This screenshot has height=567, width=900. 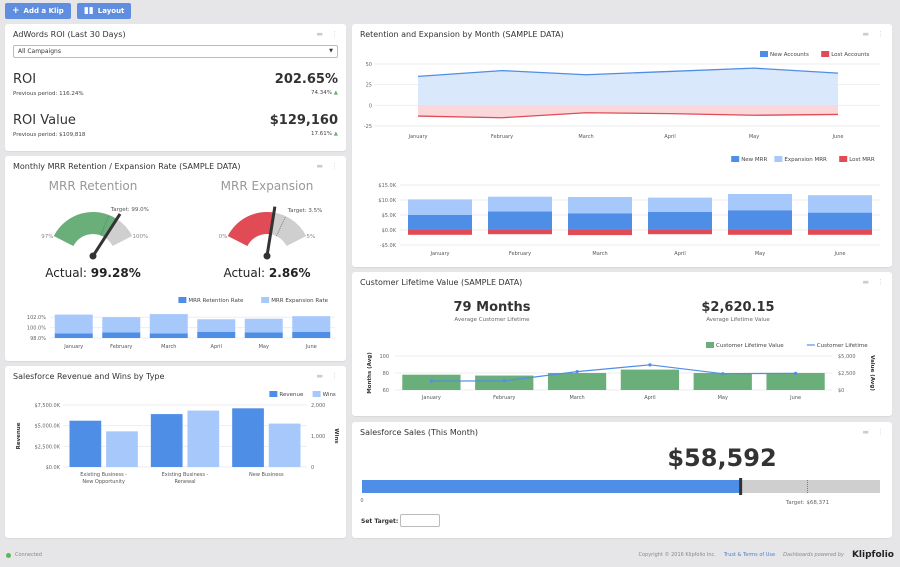 What do you see at coordinates (420, 520) in the screenshot?
I see `set-target-input` at bounding box center [420, 520].